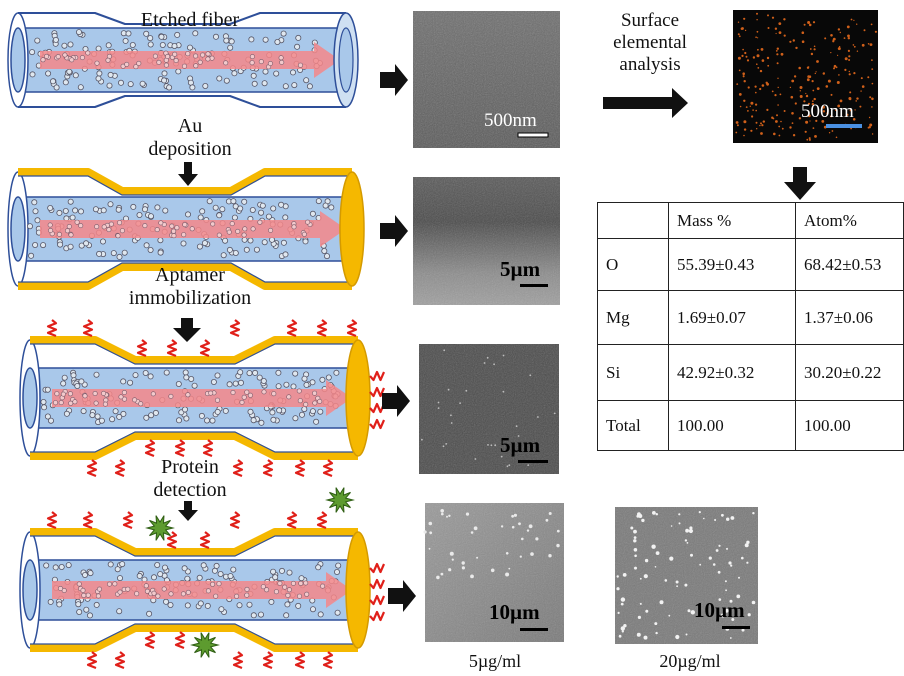 This screenshot has height=676, width=904. I want to click on gold-coating-bottom, so click(194, 446).